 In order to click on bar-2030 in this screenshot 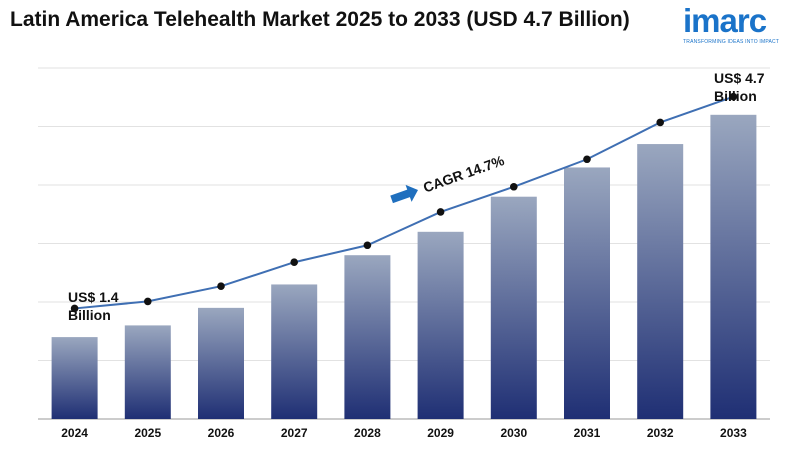, I will do `click(513, 307)`.